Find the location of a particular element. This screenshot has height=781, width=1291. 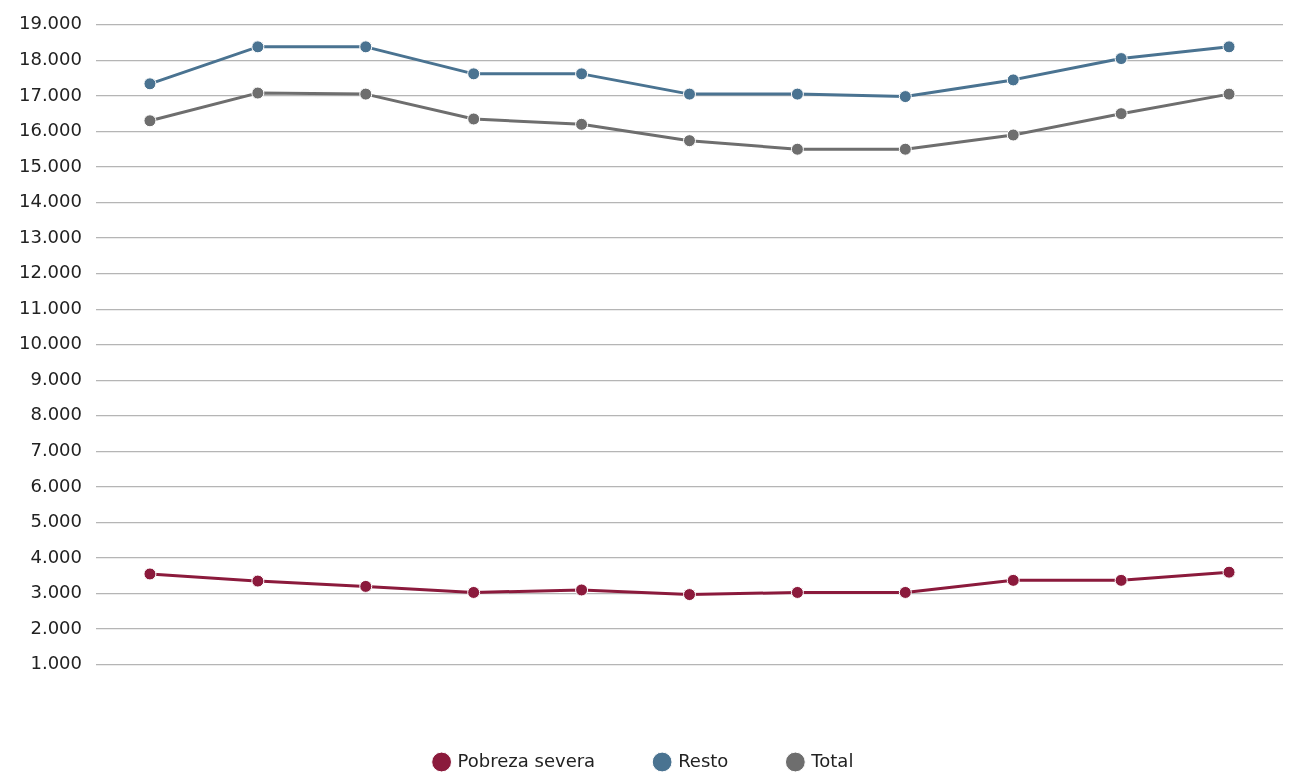

y-tick-label: 6.000 is located at coordinates (56, 485).